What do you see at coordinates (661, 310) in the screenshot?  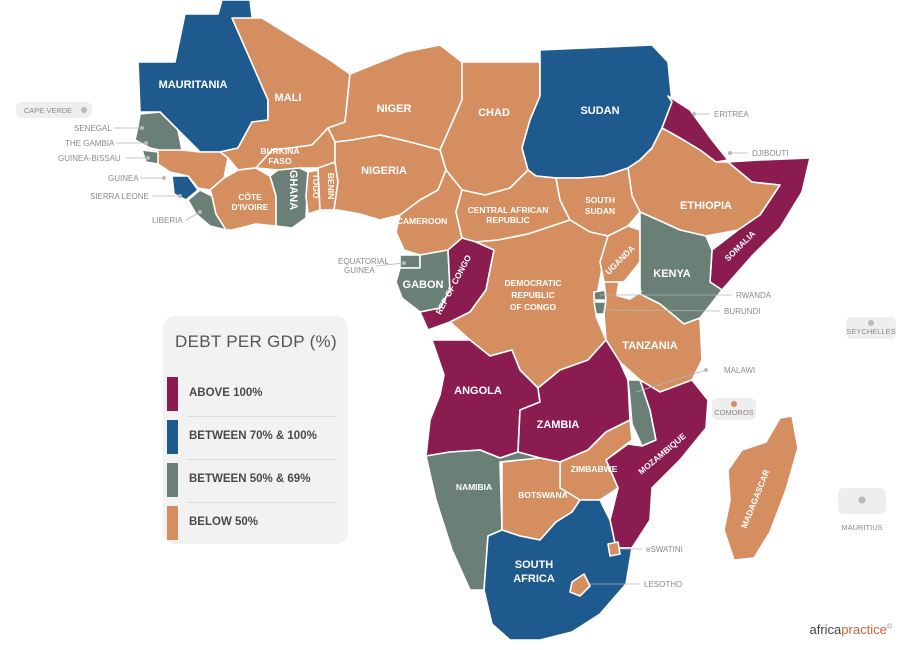 I see `lead-burundi` at bounding box center [661, 310].